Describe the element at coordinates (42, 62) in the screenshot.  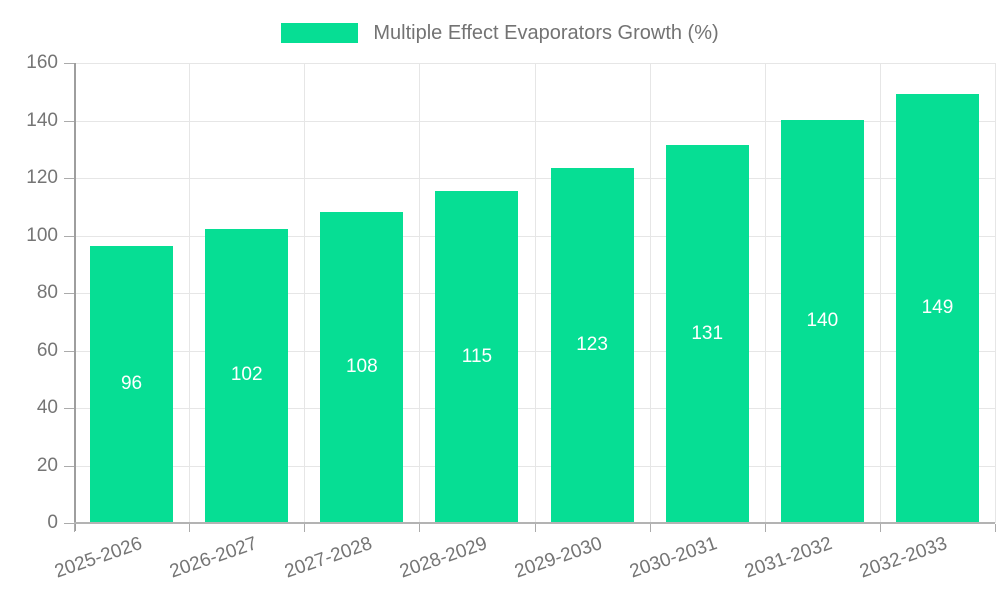
I see `y-tick-label: 160` at that location.